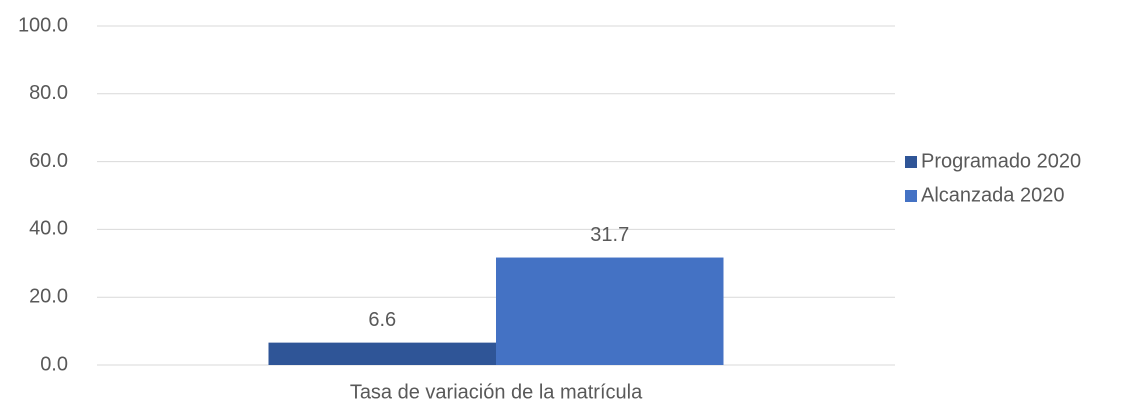 The image size is (1133, 405). What do you see at coordinates (48, 296) in the screenshot?
I see `y-tick-label: 20.0` at bounding box center [48, 296].